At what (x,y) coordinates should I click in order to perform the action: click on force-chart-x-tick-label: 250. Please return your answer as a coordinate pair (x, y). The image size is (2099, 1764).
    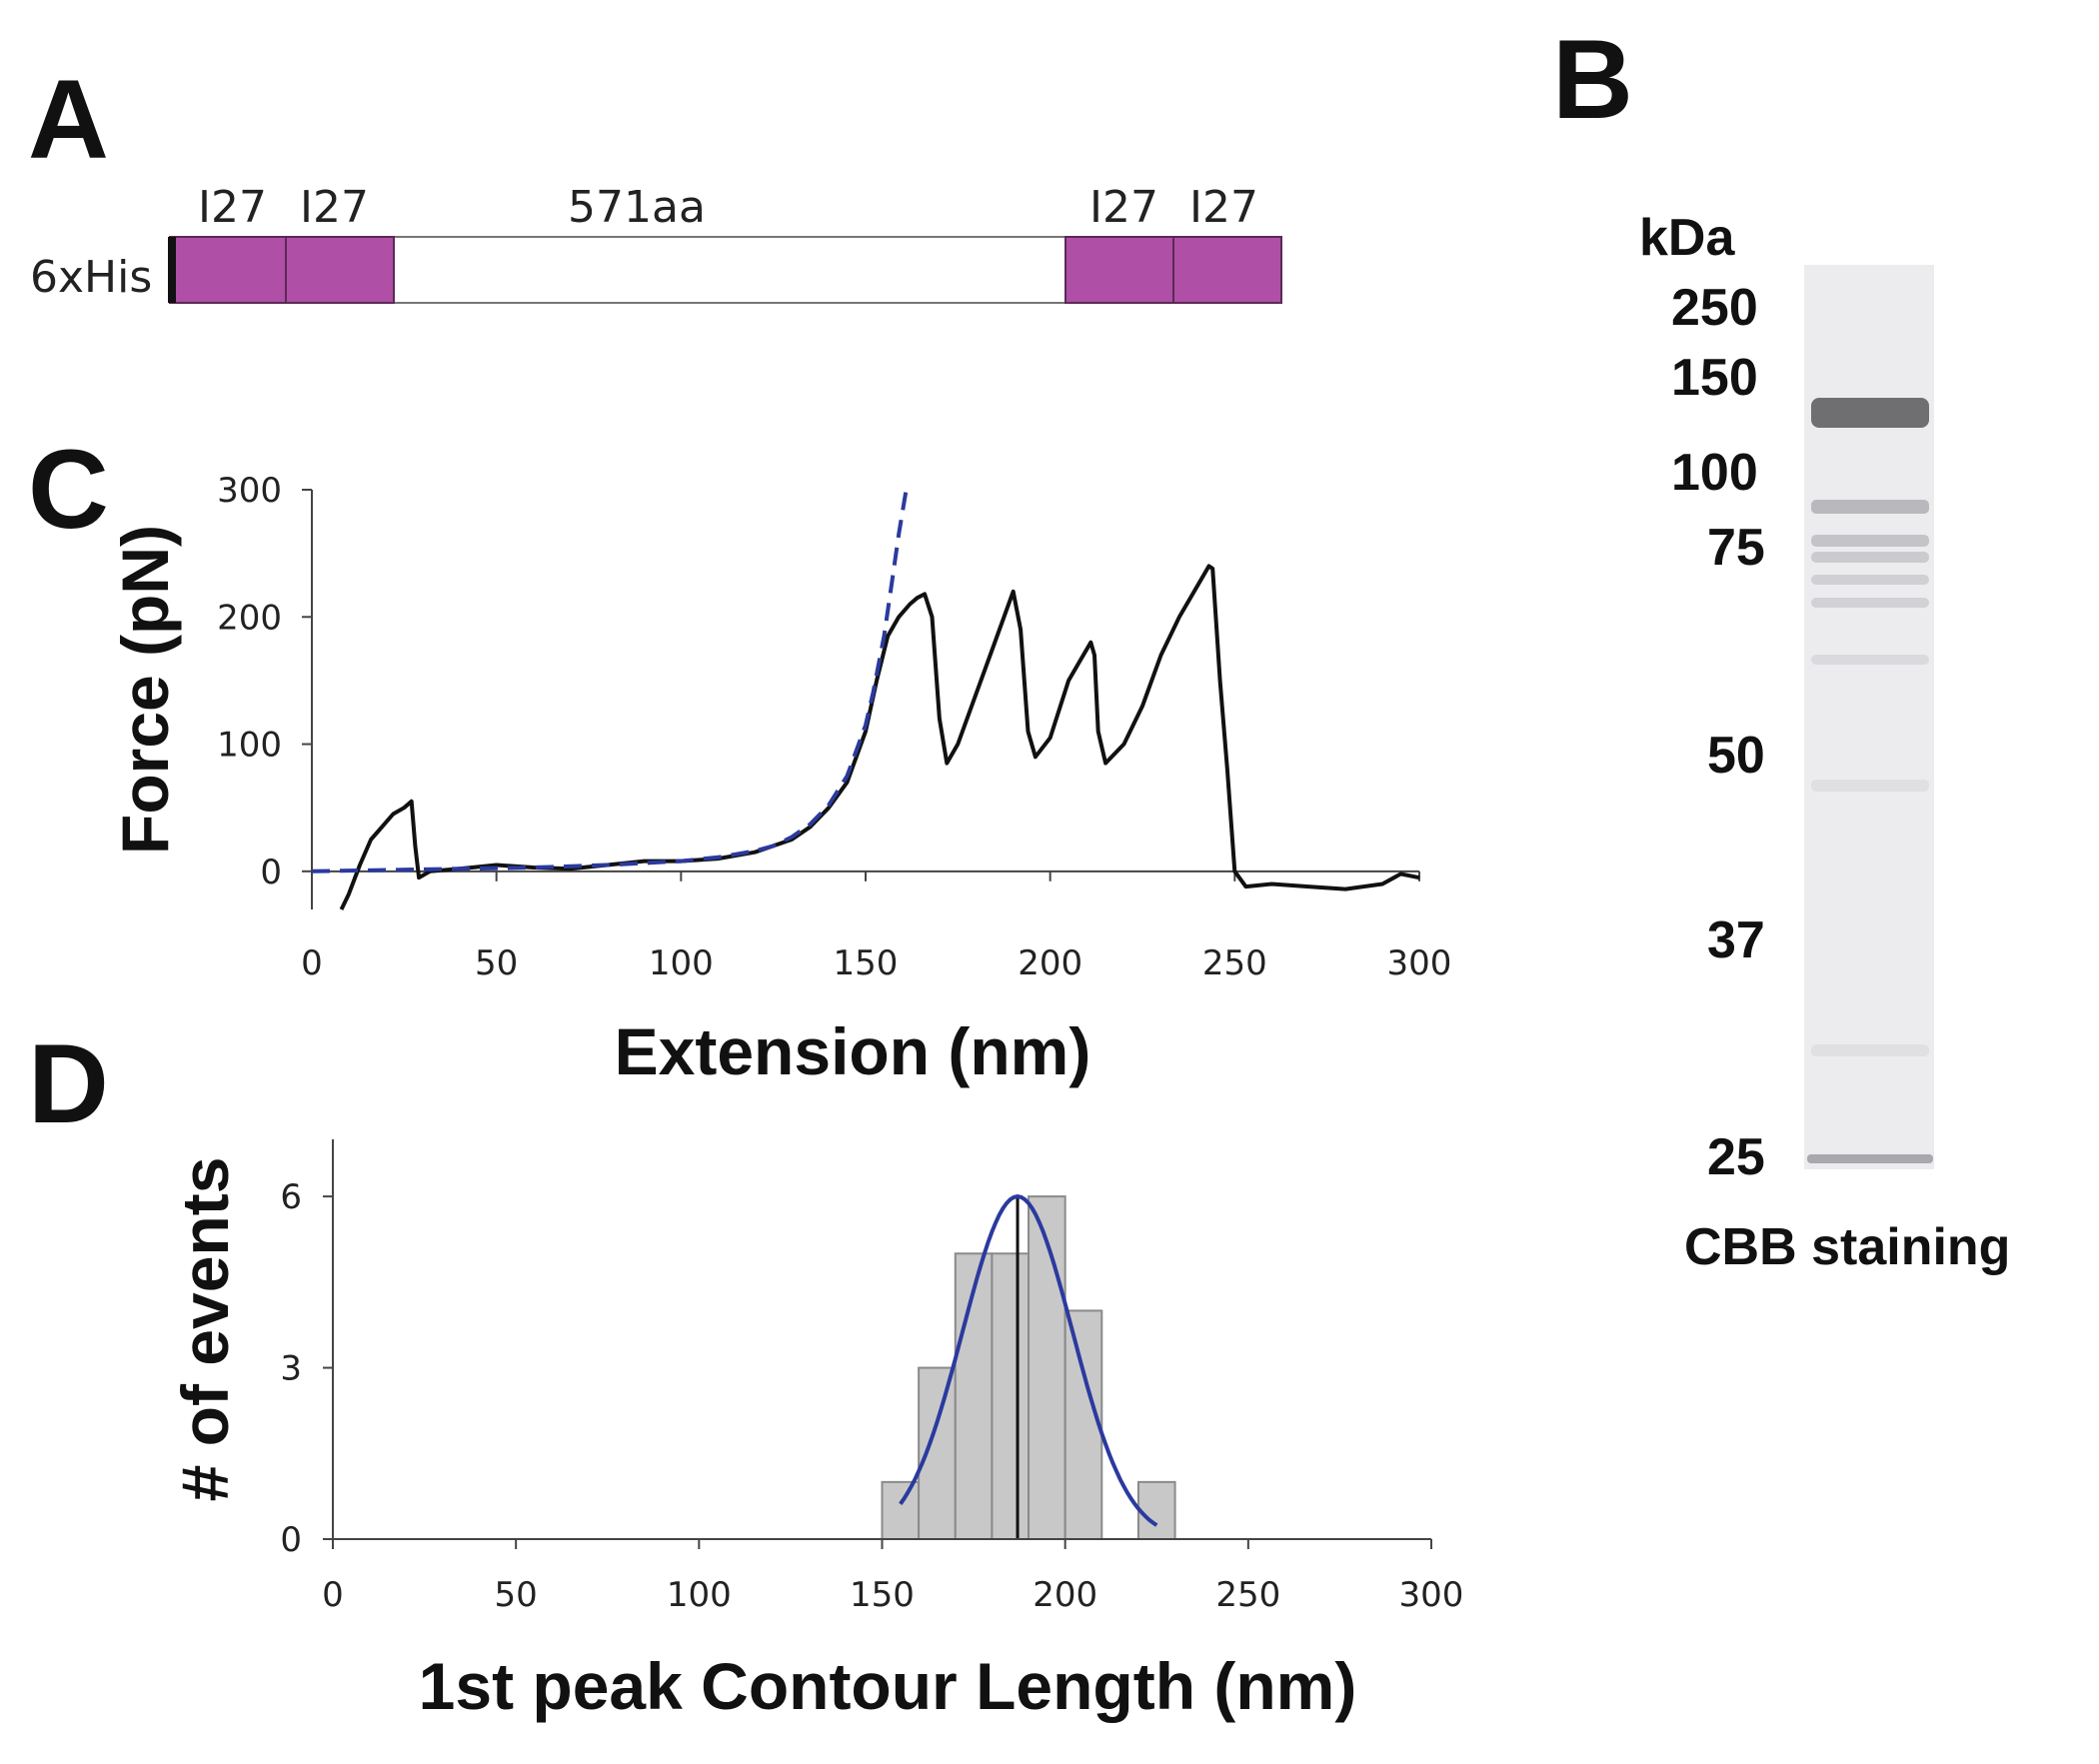
    Looking at the image, I should click on (1234, 963).